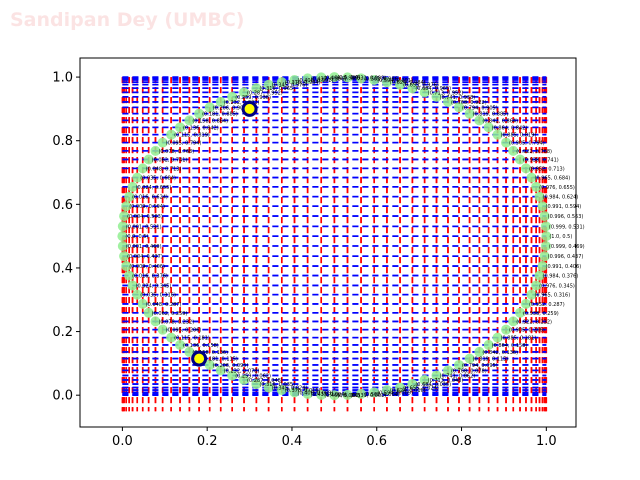 This screenshot has height=480, width=640. Describe the element at coordinates (546, 441) in the screenshot. I see `x-tick-label: 1.0` at that location.